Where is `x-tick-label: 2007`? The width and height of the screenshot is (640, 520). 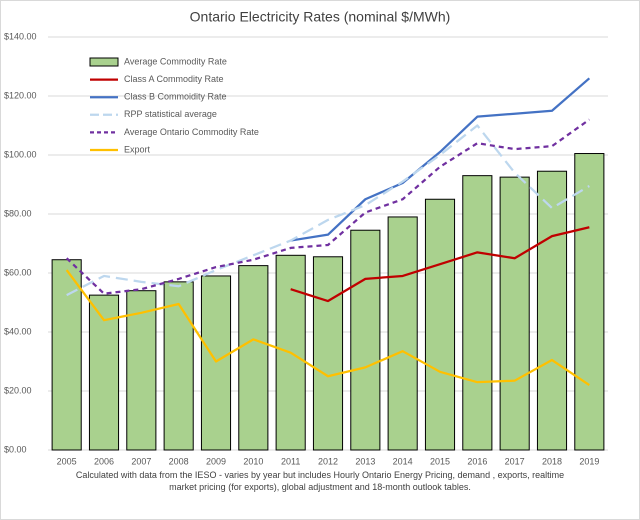
x-tick-label: 2007 is located at coordinates (141, 461).